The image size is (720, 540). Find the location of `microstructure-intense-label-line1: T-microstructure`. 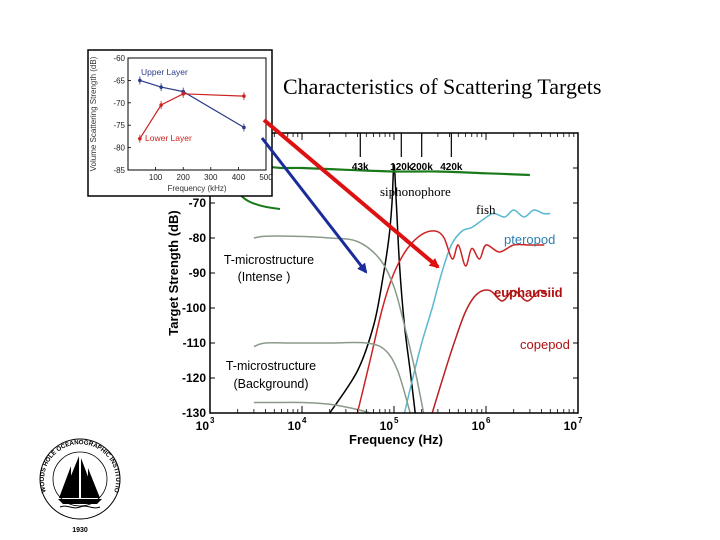

microstructure-intense-label-line1: T-microstructure is located at coordinates (269, 260).